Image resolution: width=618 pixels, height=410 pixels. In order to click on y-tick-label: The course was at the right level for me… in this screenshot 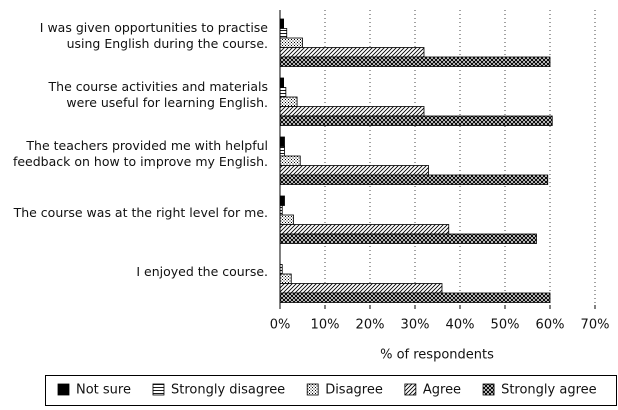, I will do `click(140, 212)`.